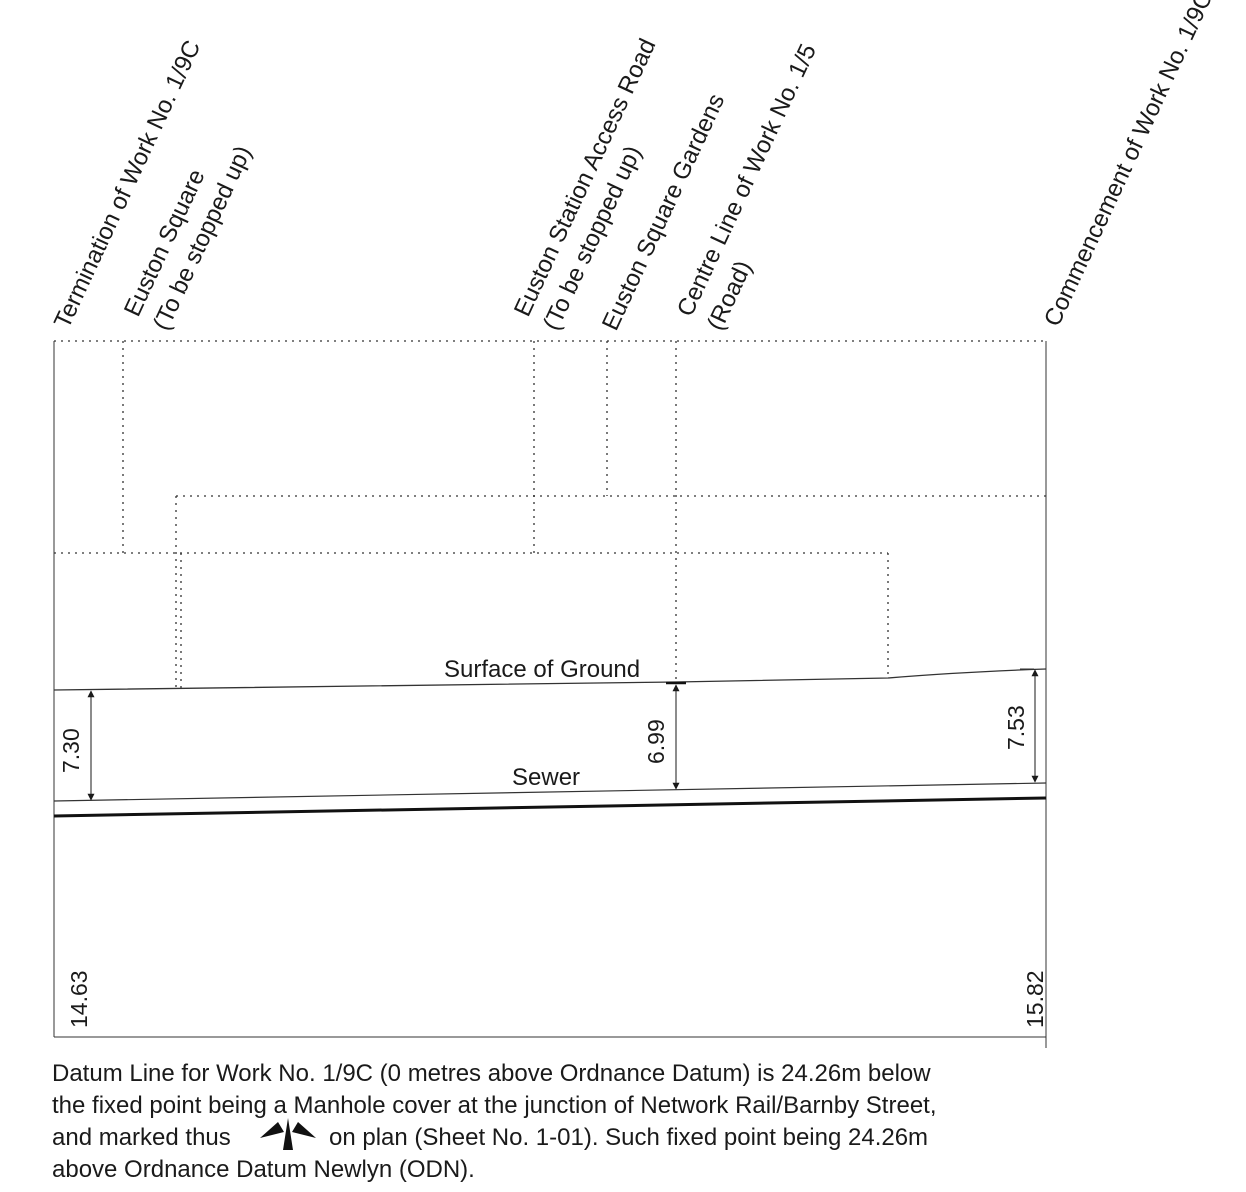 Image resolution: width=1246 pixels, height=1192 pixels. Describe the element at coordinates (656, 741) in the screenshot. I see `centre-depth-value: 6.99` at that location.